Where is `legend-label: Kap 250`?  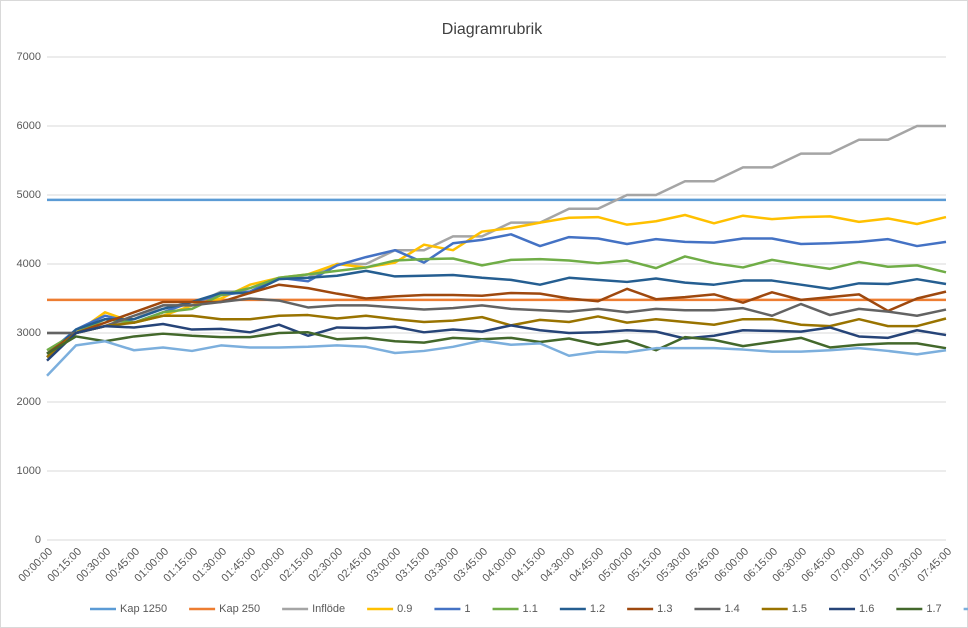
legend-label: Kap 250 is located at coordinates (239, 609).